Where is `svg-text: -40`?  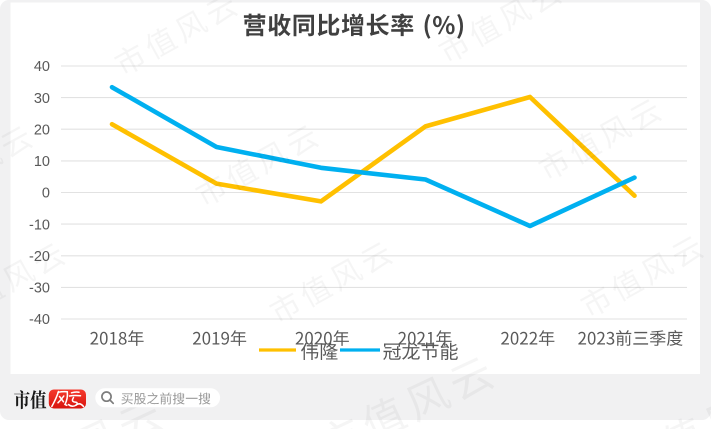
svg-text: -40 is located at coordinates (39, 320).